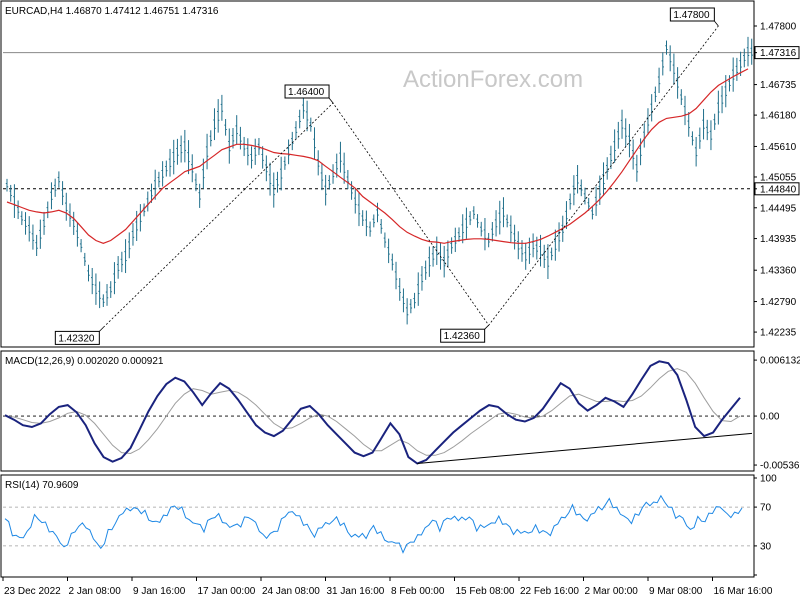 The height and width of the screenshot is (600, 800). Describe the element at coordinates (778, 333) in the screenshot. I see `price-axis-label: 1.42235` at that location.